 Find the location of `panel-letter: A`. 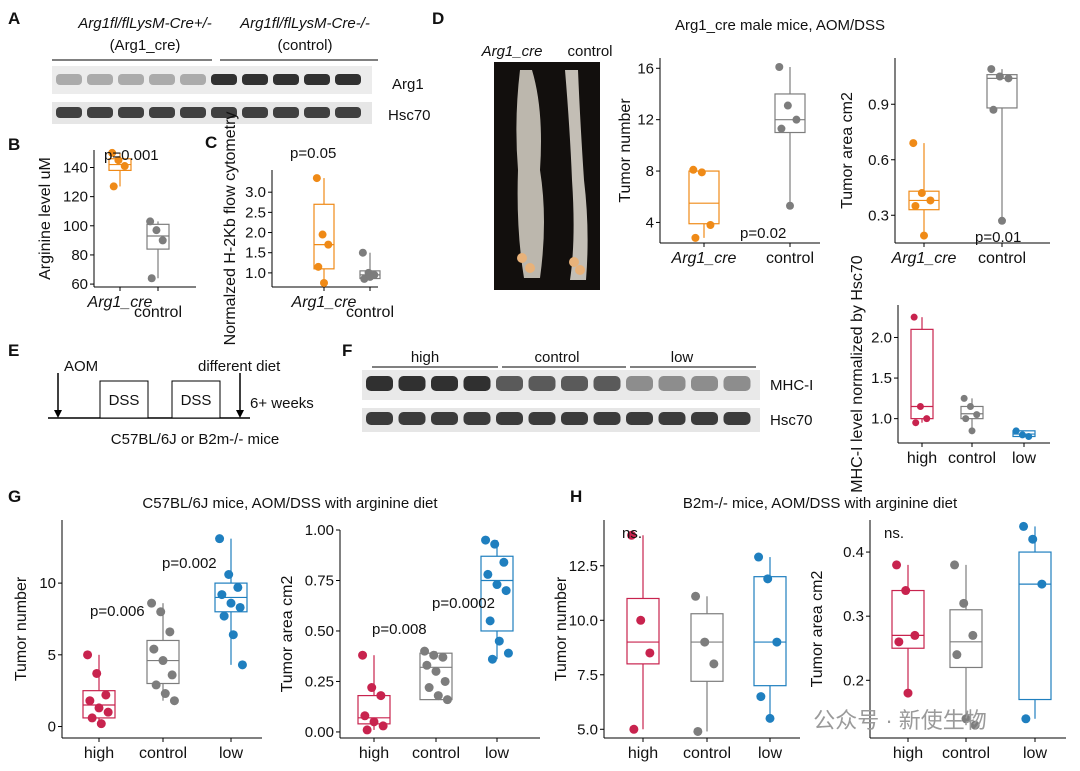

panel-letter: A is located at coordinates (14, 18).